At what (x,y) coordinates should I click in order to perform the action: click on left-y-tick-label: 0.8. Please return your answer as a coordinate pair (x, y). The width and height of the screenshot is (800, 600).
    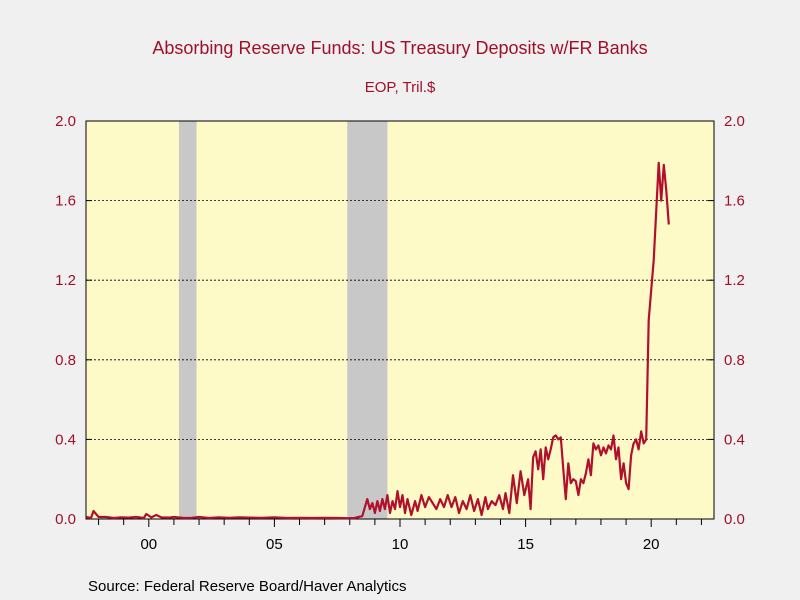
    Looking at the image, I should click on (65, 360).